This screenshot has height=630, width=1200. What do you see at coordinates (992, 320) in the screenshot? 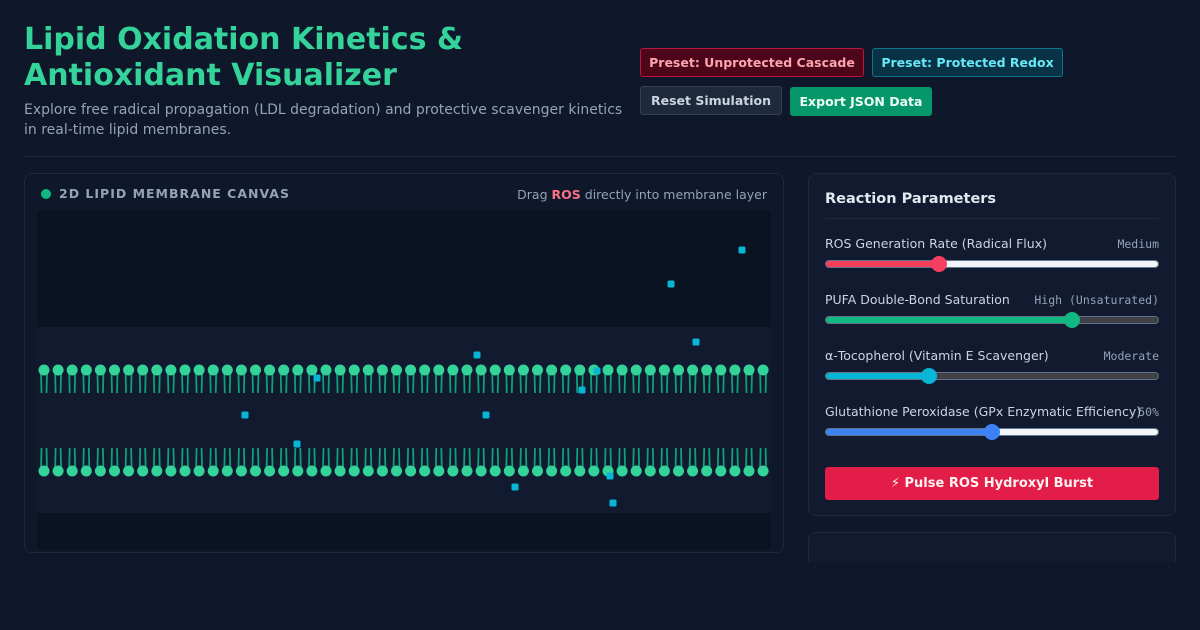
I see `pufa-saturation-track` at bounding box center [992, 320].